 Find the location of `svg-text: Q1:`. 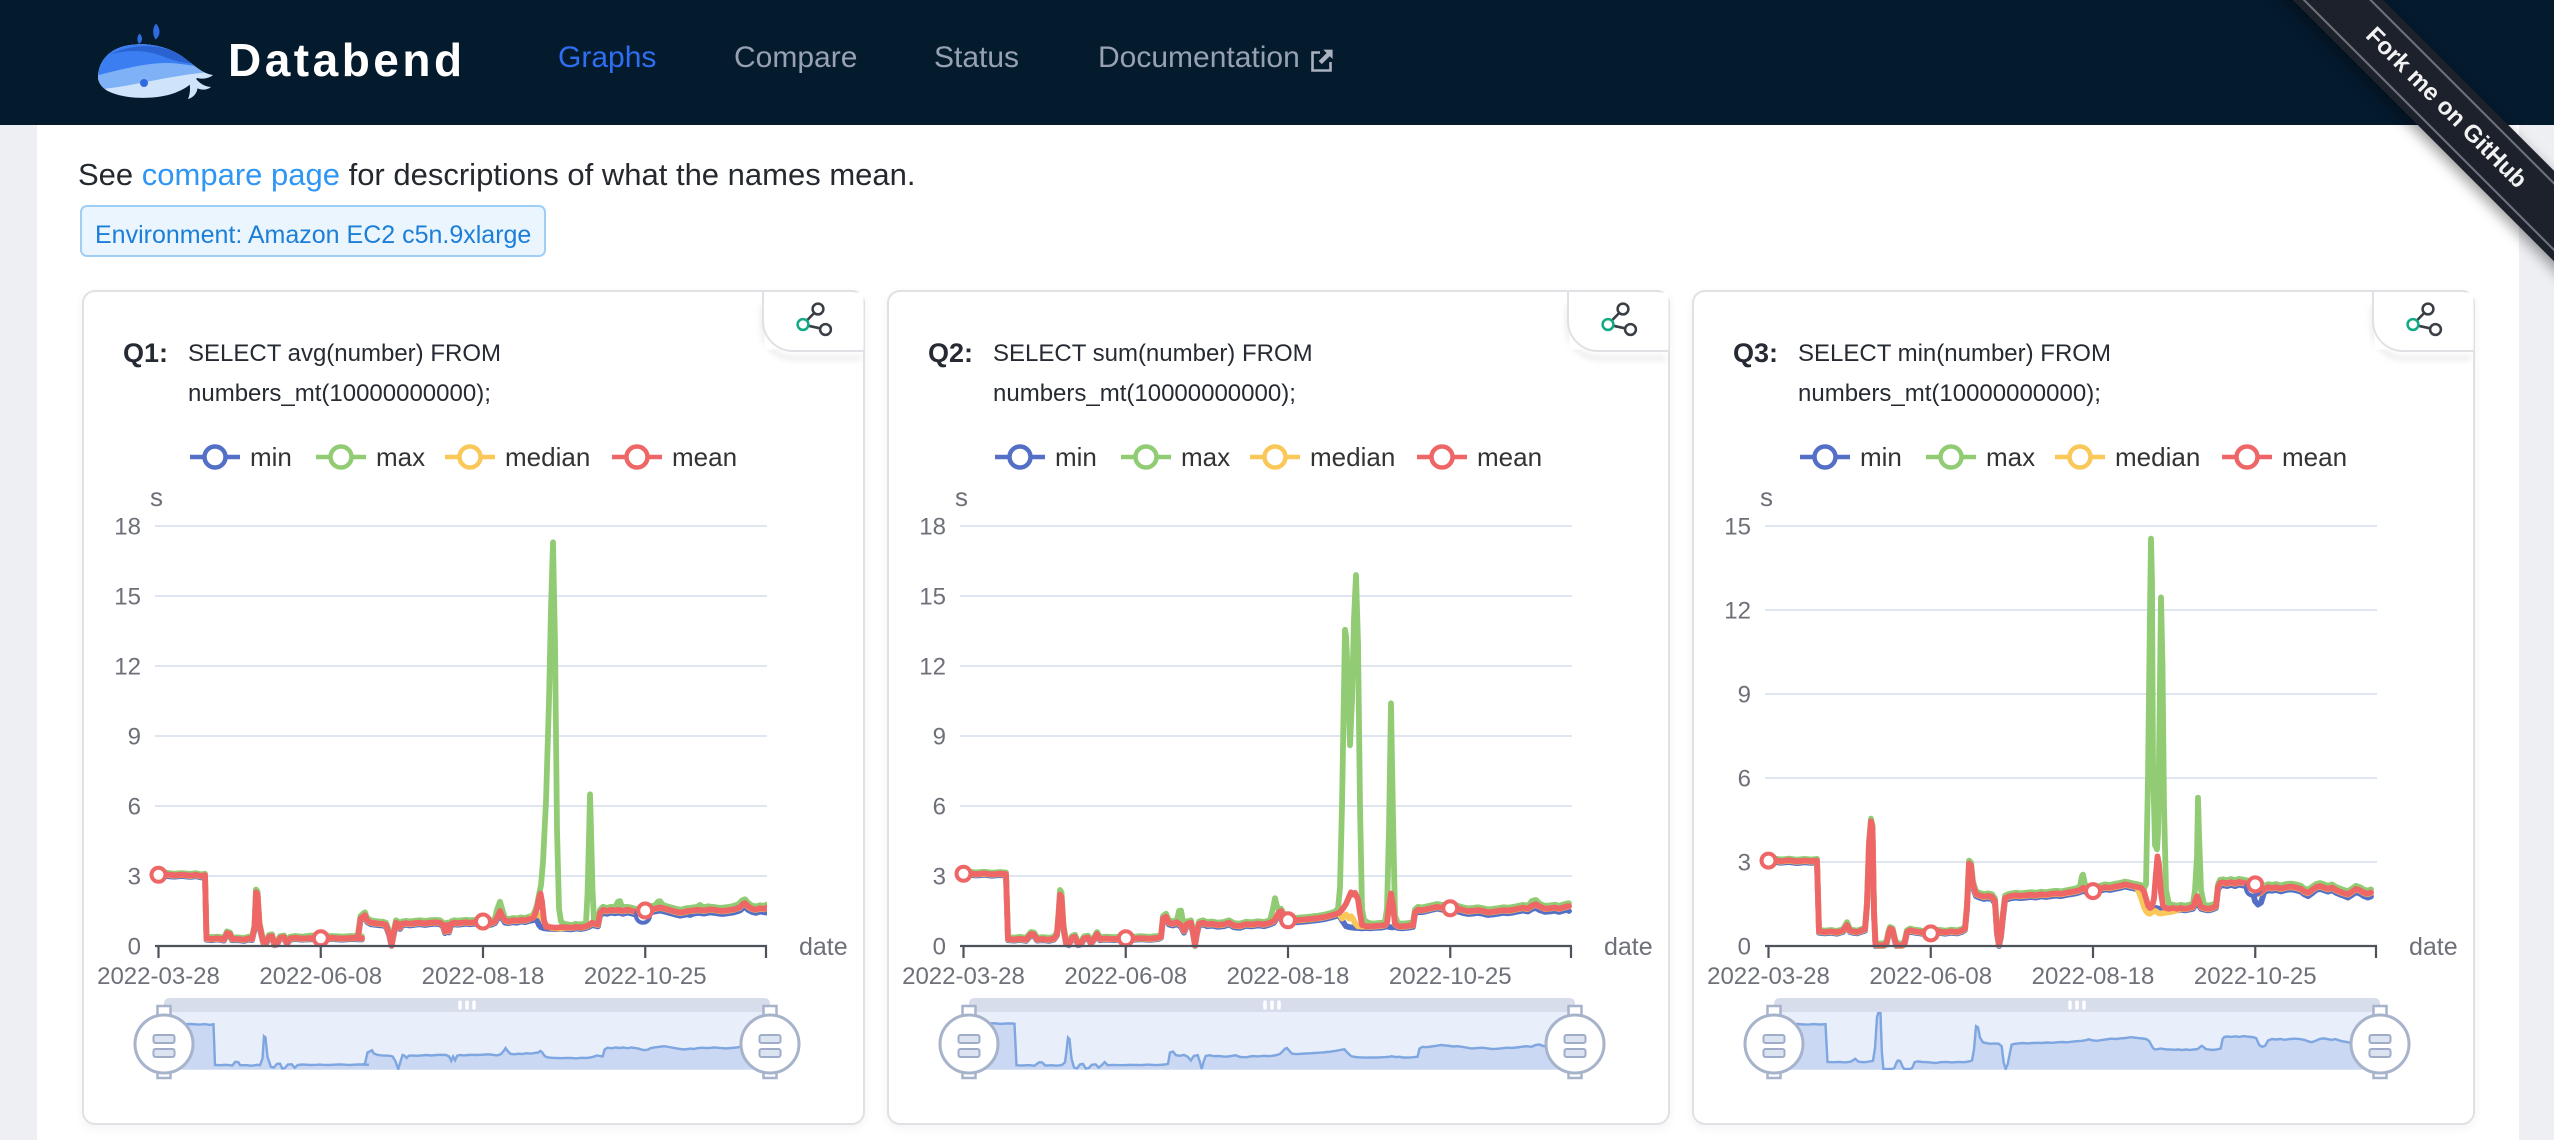

svg-text: Q1: is located at coordinates (145, 353).